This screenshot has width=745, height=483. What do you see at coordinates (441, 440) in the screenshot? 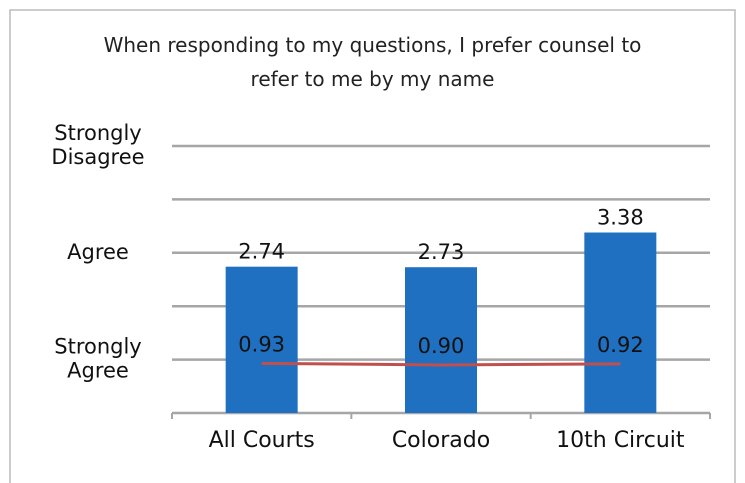
I see `x-tick-label: Colorado` at bounding box center [441, 440].